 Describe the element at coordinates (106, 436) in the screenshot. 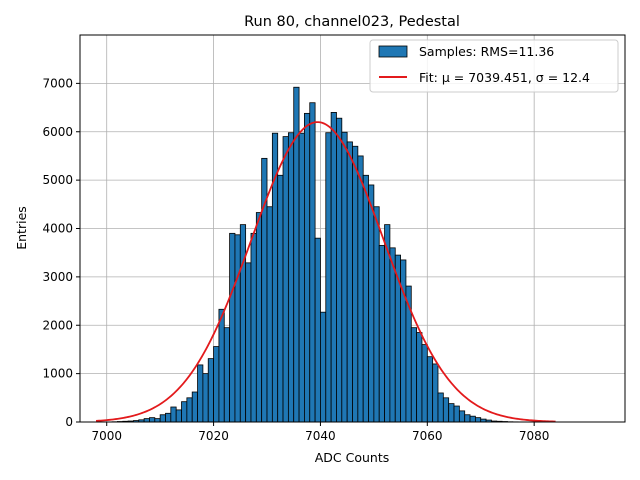

I see `x-tick-label: 7000` at that location.